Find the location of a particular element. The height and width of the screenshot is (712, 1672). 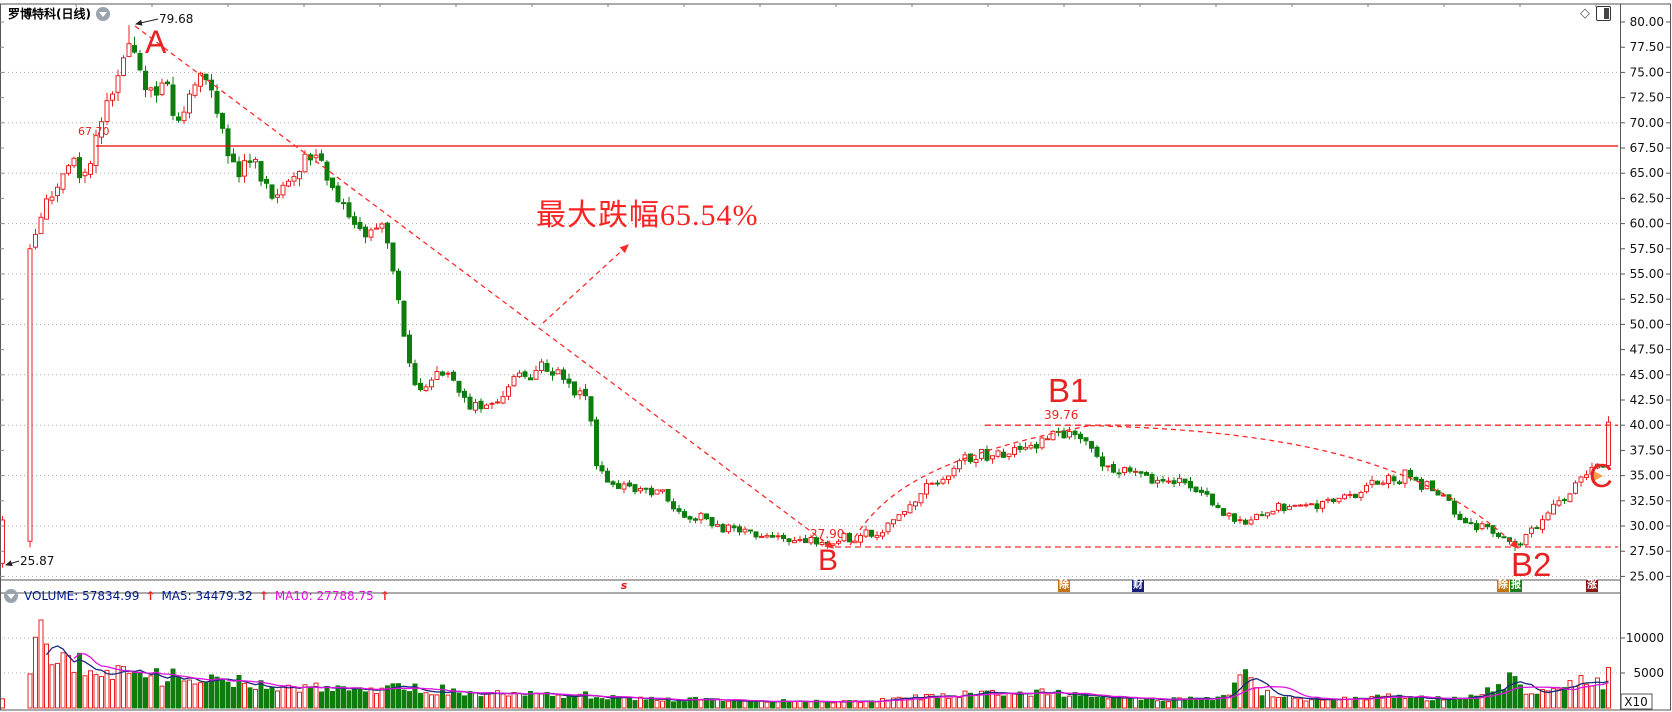

ma10-value: MA10: 27788.75 is located at coordinates (324, 596).